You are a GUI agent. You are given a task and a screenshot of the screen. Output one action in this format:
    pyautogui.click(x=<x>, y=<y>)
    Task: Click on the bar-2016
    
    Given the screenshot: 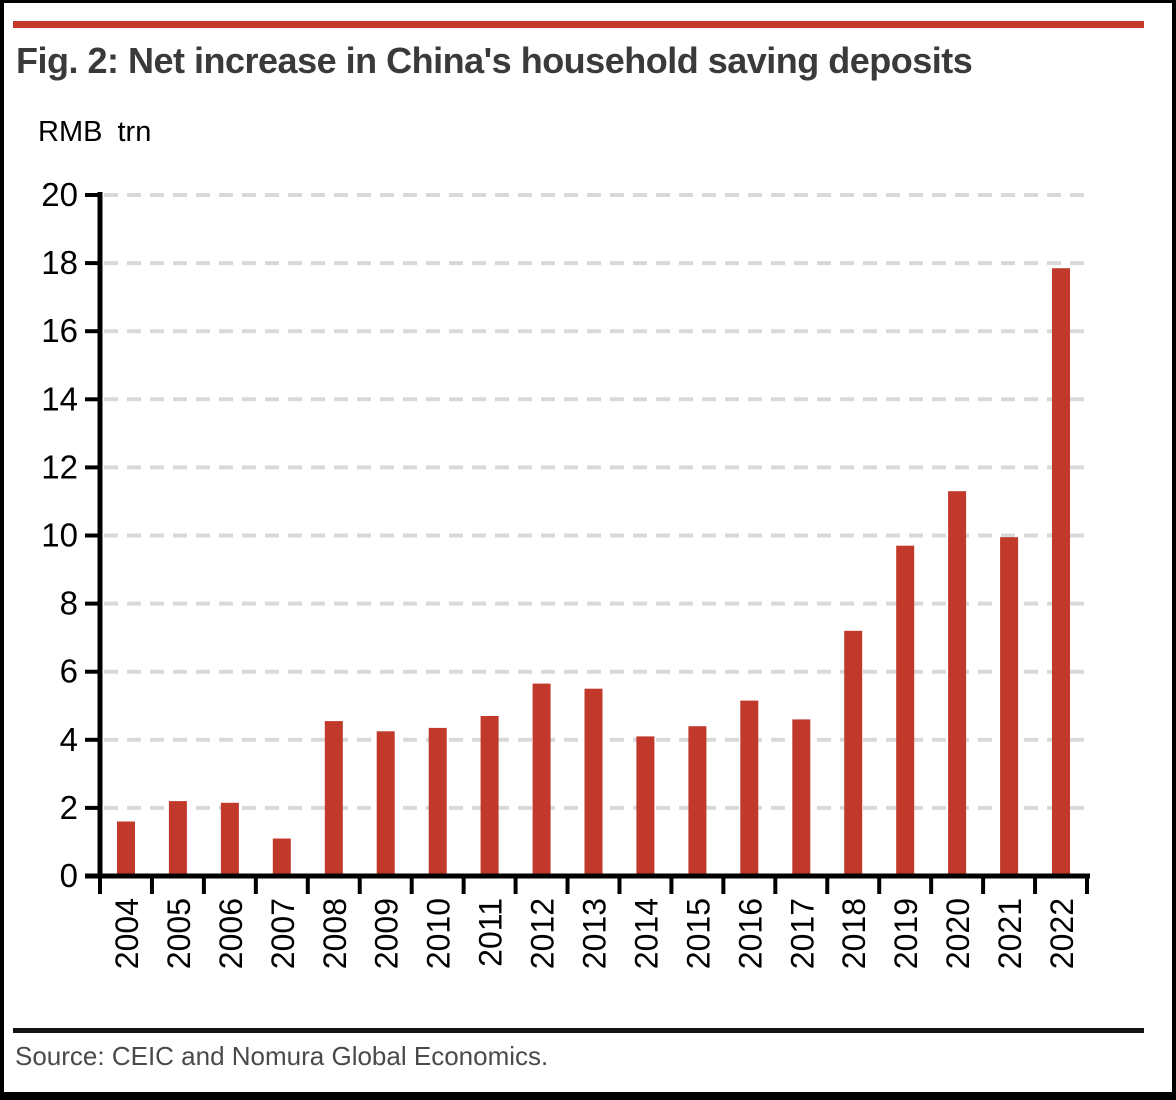 What is the action you would take?
    pyautogui.click(x=749, y=788)
    